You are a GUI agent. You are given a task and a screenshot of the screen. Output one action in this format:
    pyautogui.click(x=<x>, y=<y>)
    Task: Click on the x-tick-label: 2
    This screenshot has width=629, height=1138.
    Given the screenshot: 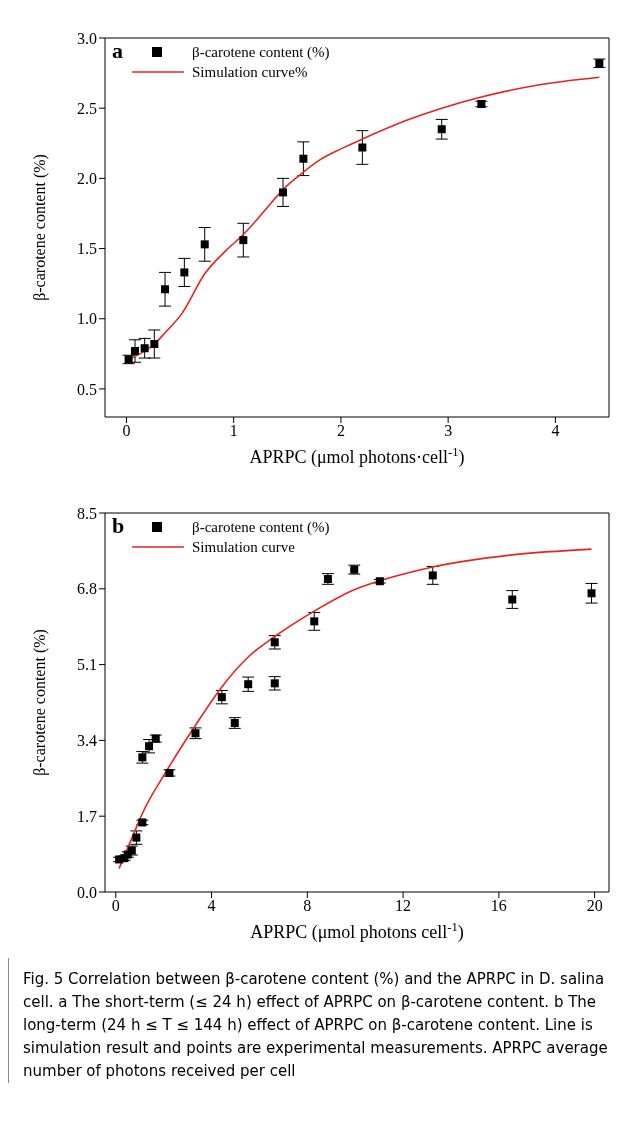 What is the action you would take?
    pyautogui.click(x=340, y=431)
    